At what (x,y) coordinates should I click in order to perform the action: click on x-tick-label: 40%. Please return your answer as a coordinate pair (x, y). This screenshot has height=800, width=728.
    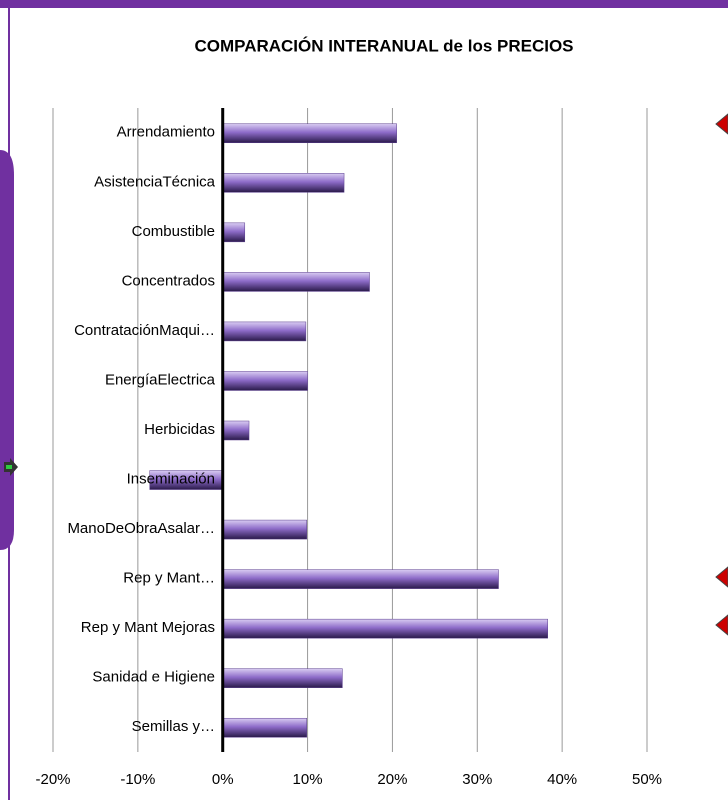
    Looking at the image, I should click on (562, 779).